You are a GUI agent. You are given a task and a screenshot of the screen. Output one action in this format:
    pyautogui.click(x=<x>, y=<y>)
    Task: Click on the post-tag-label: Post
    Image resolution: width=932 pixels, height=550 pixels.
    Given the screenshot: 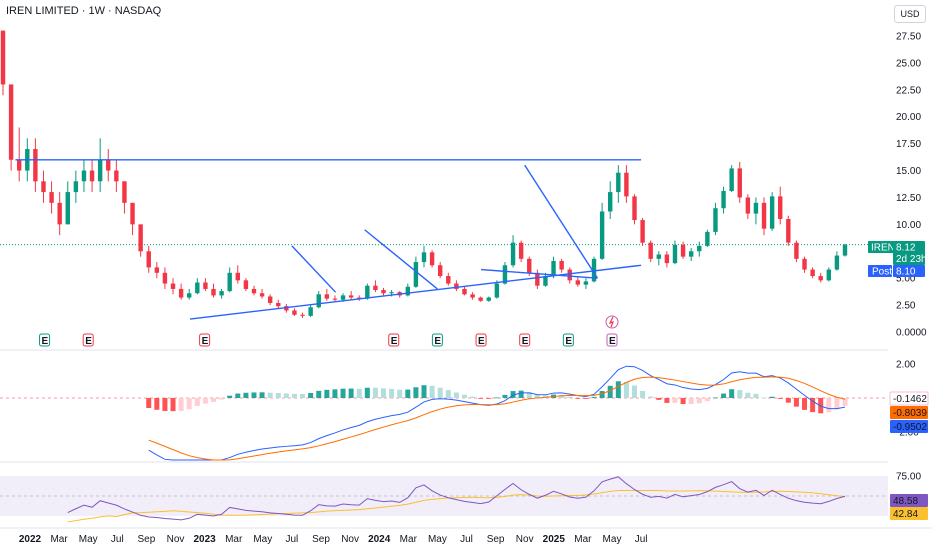 What is the action you would take?
    pyautogui.click(x=882, y=272)
    